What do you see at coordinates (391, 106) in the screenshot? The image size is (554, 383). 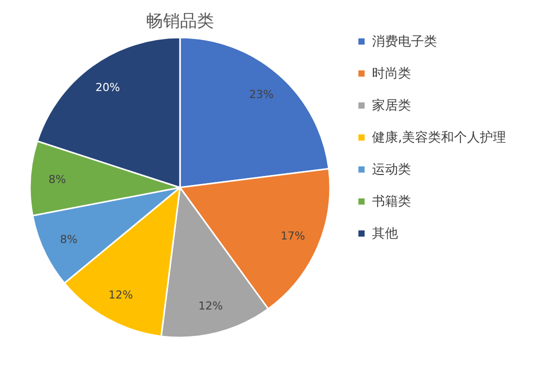 I see `legend-label: 家居类` at bounding box center [391, 106].